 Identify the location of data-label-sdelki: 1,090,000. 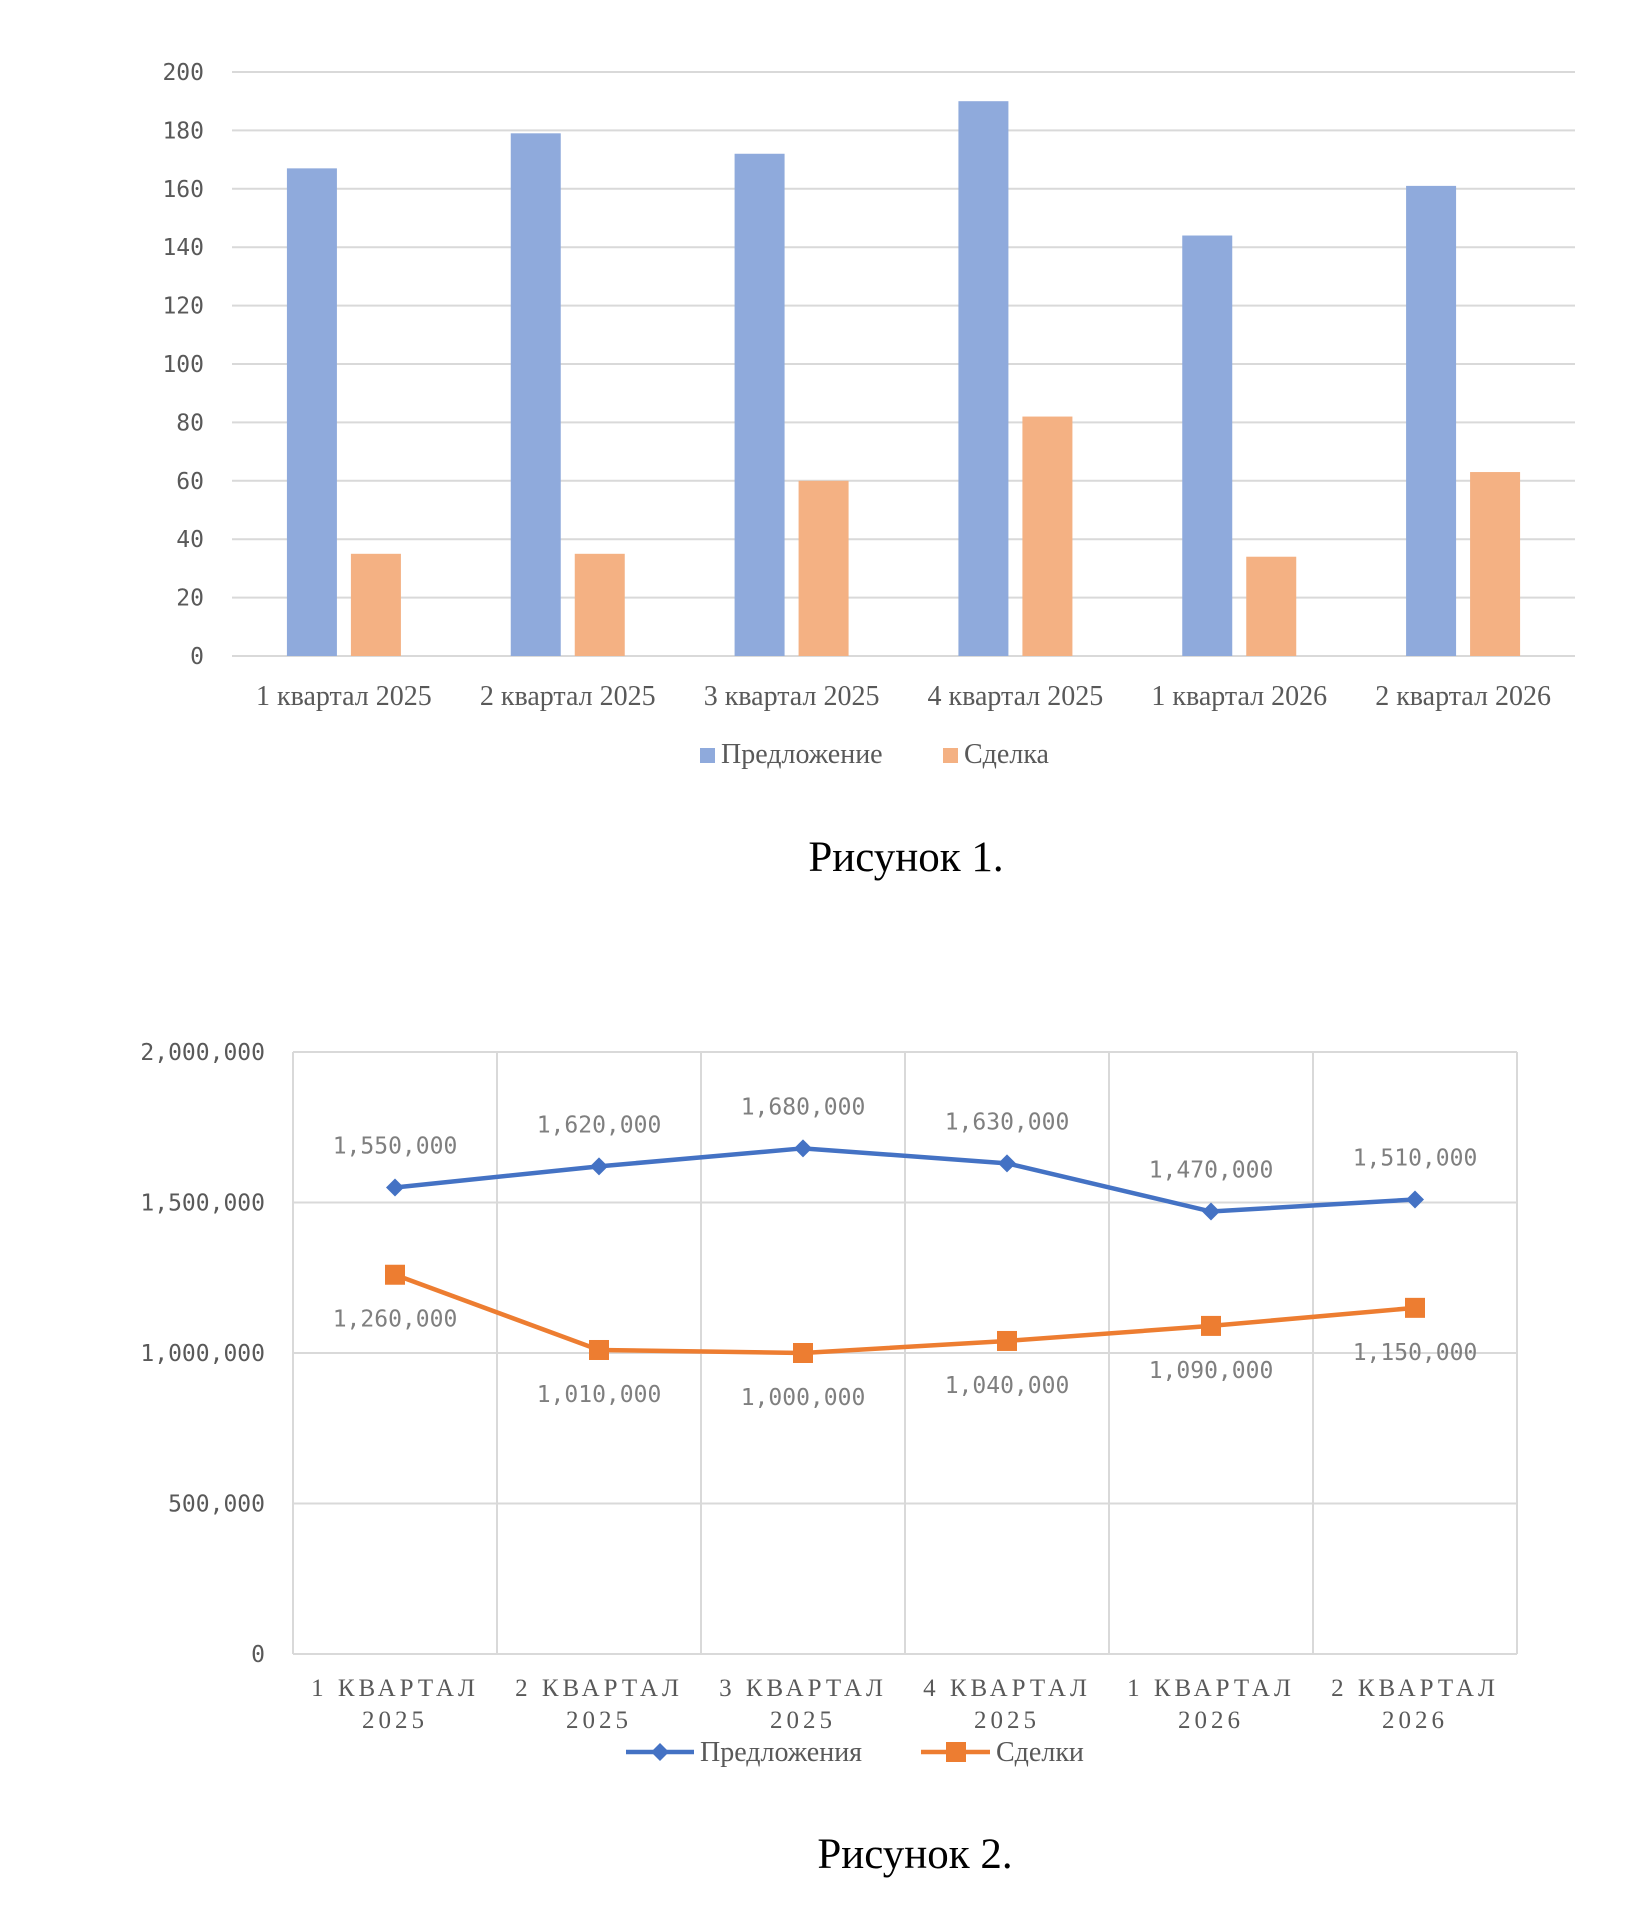
(1211, 1371).